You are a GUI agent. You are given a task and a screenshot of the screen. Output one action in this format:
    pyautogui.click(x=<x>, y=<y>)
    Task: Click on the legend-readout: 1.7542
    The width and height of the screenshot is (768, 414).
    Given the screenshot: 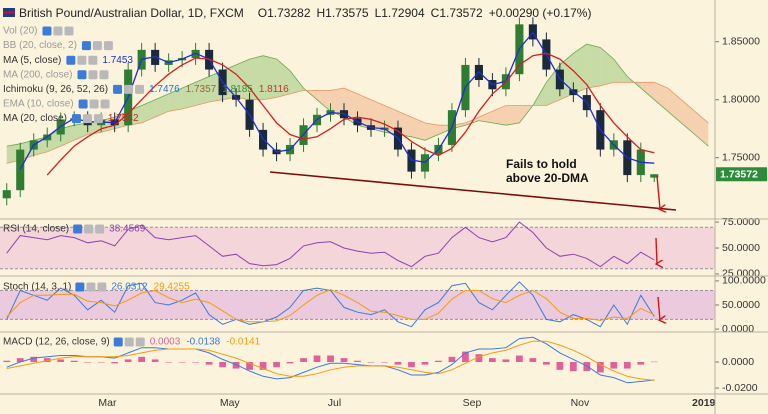 What is the action you would take?
    pyautogui.click(x=123, y=118)
    